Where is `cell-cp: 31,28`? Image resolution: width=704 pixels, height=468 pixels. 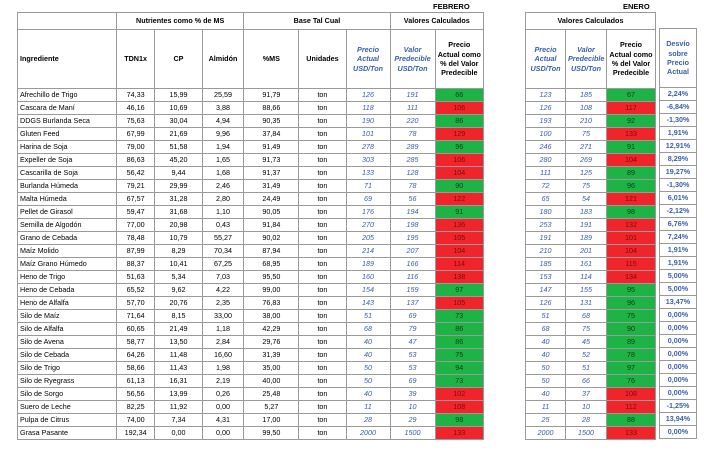 cell-cp: 31,28 is located at coordinates (178, 199).